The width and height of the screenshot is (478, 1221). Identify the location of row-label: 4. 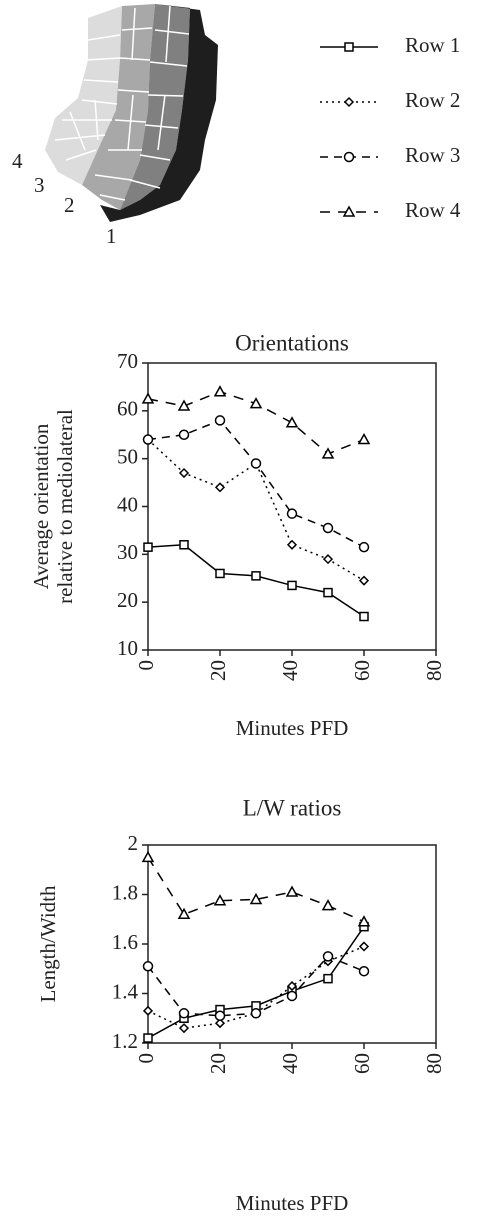
(17, 161).